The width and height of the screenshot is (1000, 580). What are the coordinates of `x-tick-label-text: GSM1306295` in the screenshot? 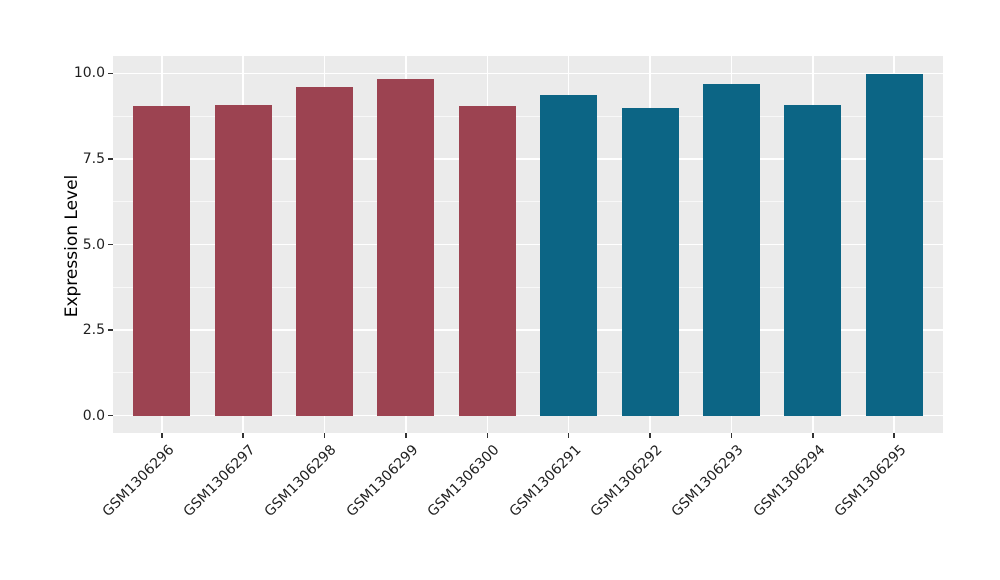 It's located at (870, 481).